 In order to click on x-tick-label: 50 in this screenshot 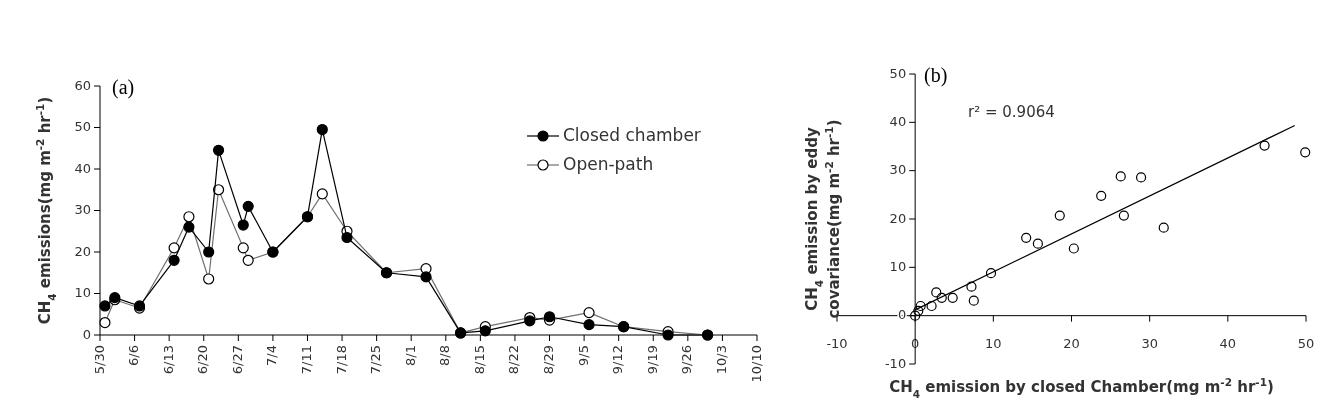, I will do `click(1306, 343)`.